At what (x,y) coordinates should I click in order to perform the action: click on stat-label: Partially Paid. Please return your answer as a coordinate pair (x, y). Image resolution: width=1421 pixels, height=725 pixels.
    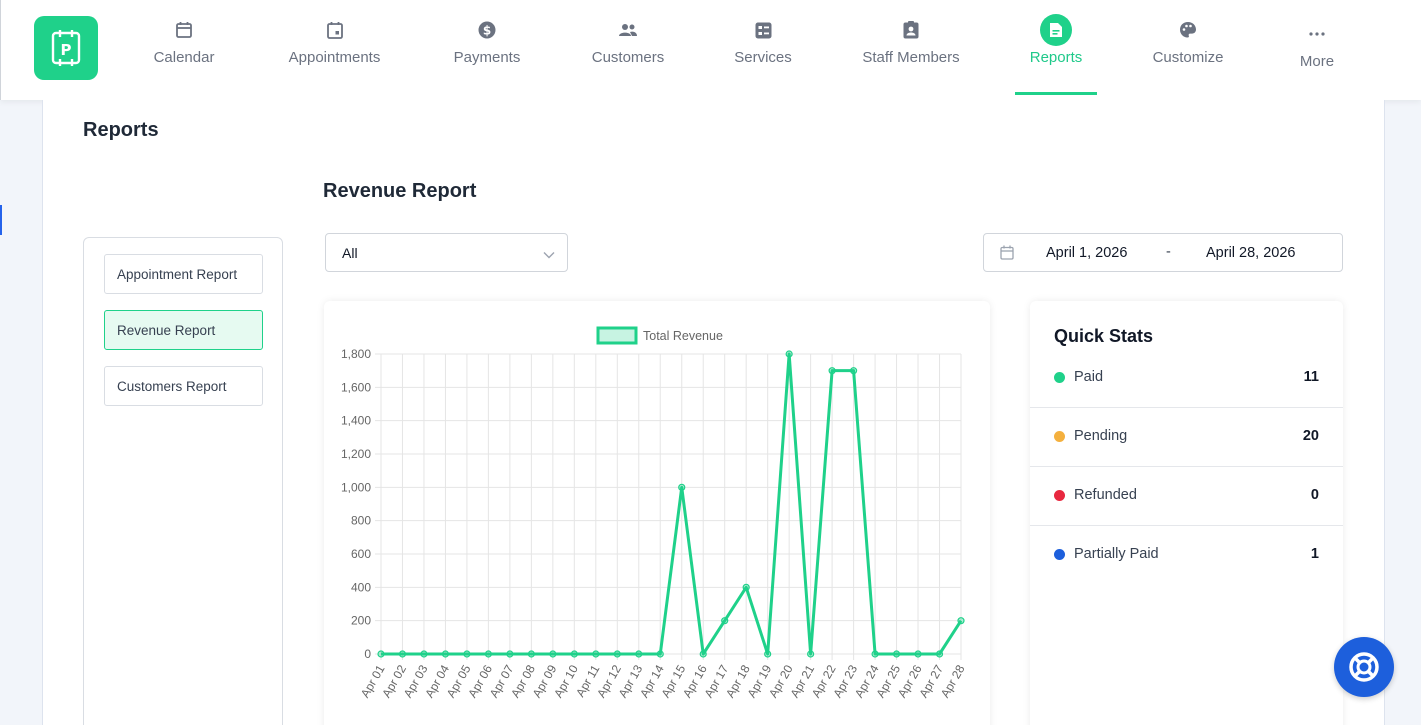
    Looking at the image, I should click on (1116, 554).